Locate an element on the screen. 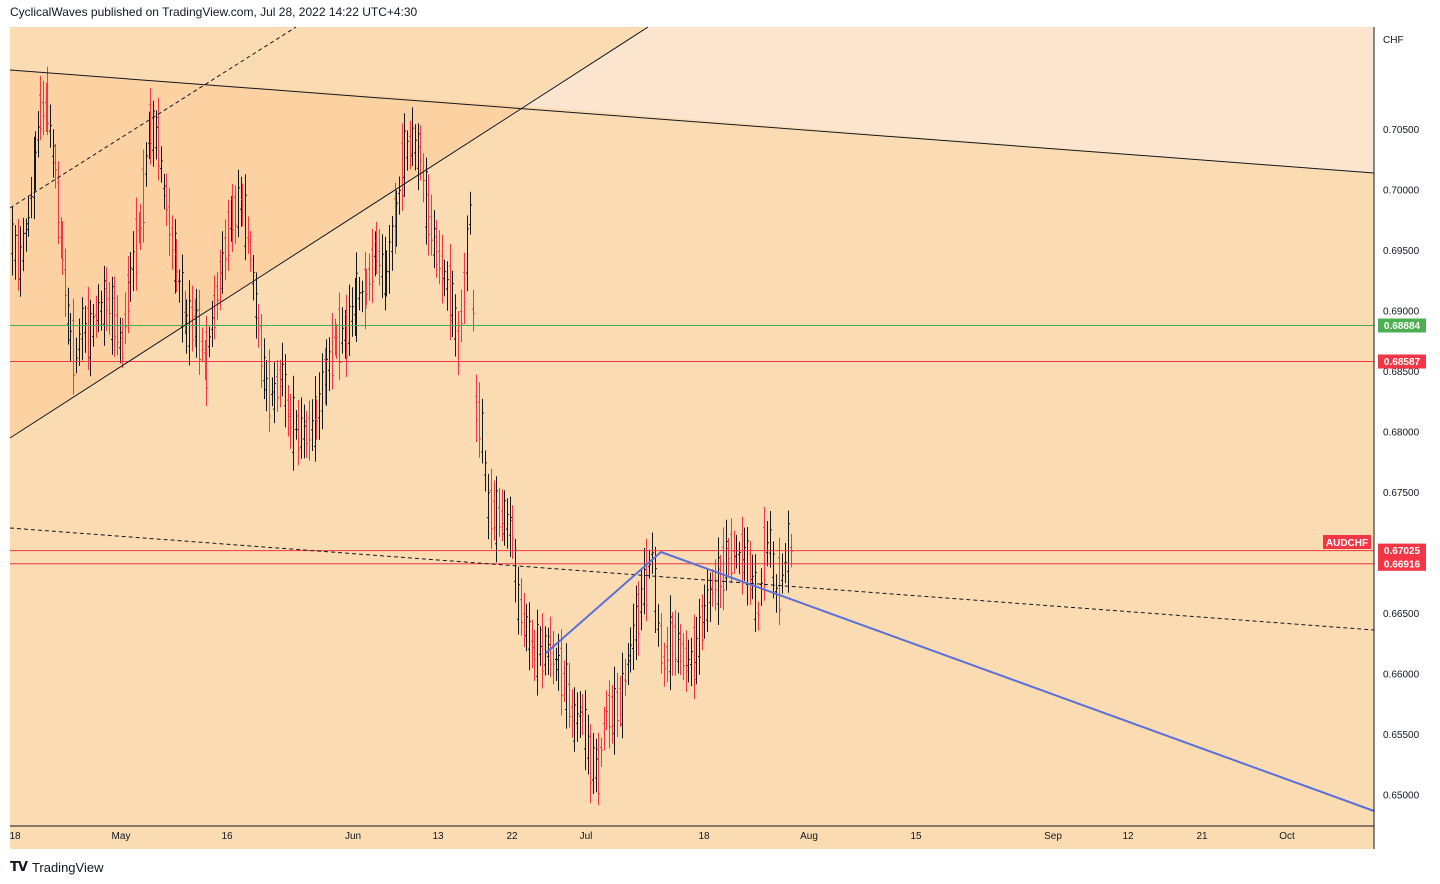 The image size is (1440, 884). dashed-trend-line is located at coordinates (692, 579).